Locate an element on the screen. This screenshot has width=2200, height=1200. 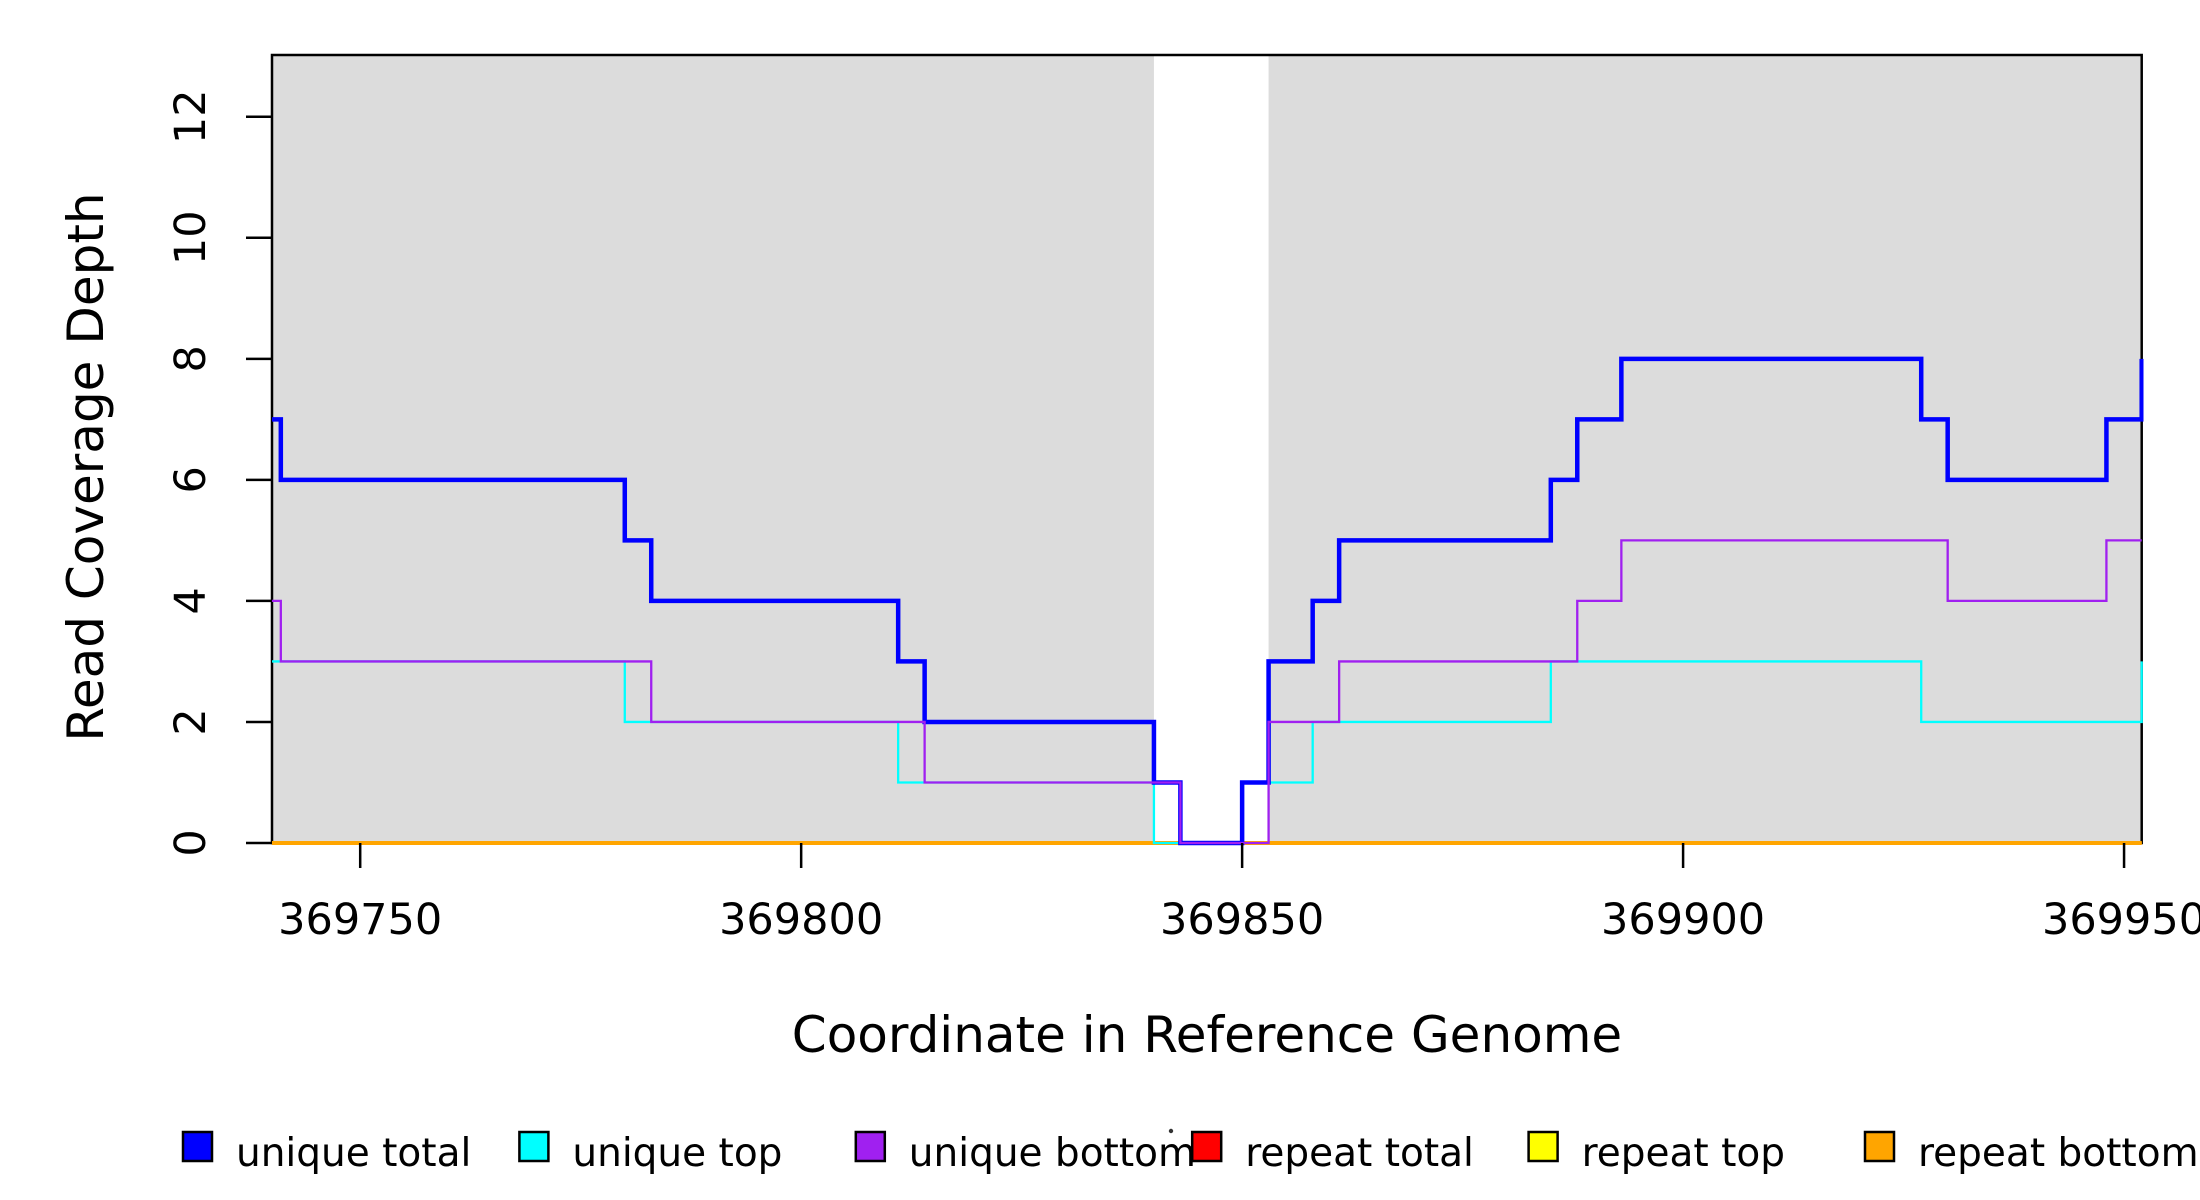
y-axis-label: Read Coverage Depth is located at coordinates (86, 466).